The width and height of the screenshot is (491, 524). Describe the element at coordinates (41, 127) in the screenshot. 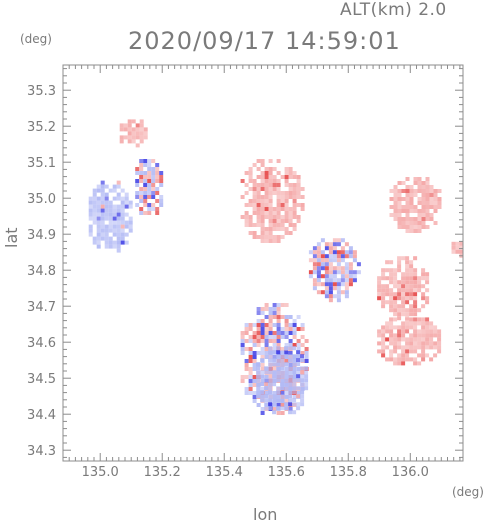

I see `y-tick-label: 35.2` at that location.